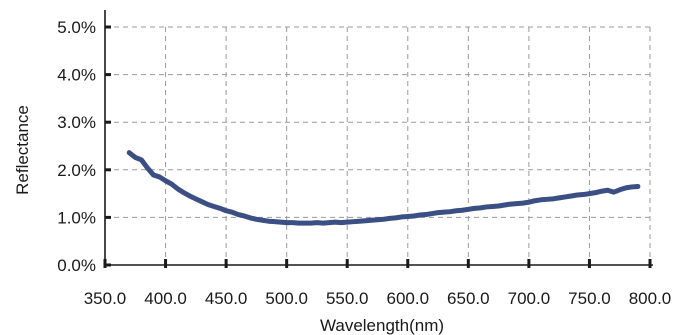 This screenshot has width=694, height=335. Describe the element at coordinates (165, 298) in the screenshot. I see `x-tick-label: 400.0` at that location.